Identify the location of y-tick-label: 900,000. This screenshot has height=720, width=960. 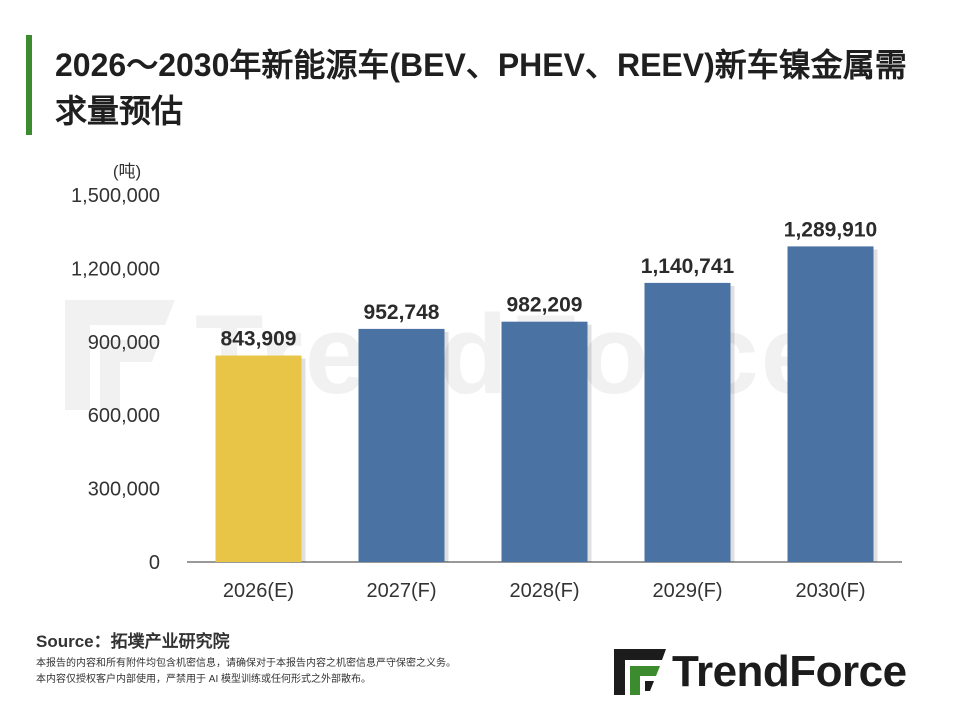
(124, 343).